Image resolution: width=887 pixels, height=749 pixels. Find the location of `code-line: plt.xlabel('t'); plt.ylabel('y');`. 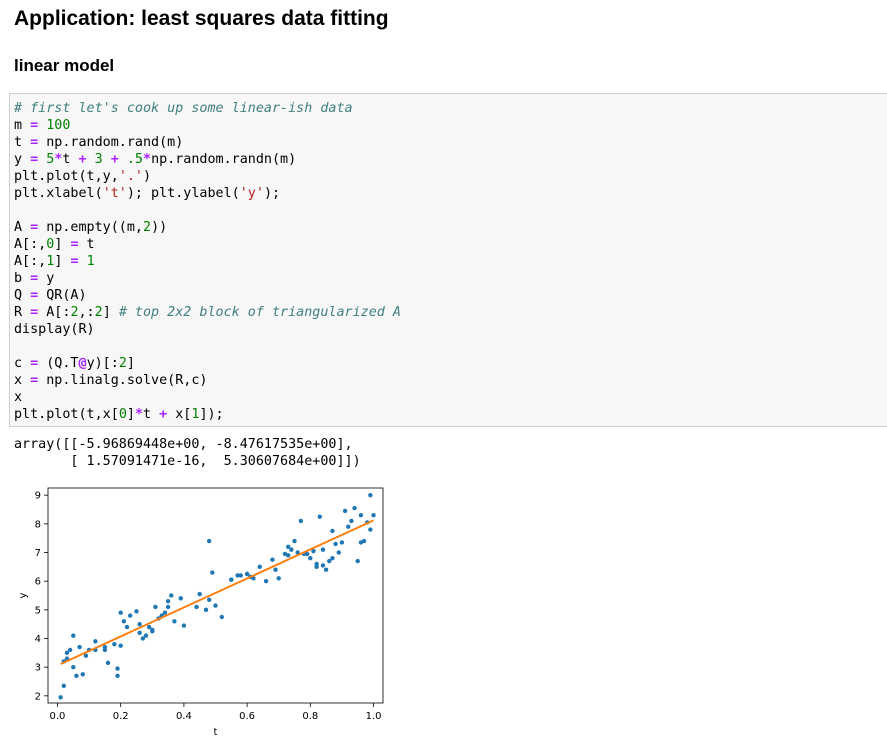

code-line: plt.xlabel('t'); plt.ylabel('y'); is located at coordinates (450, 193).